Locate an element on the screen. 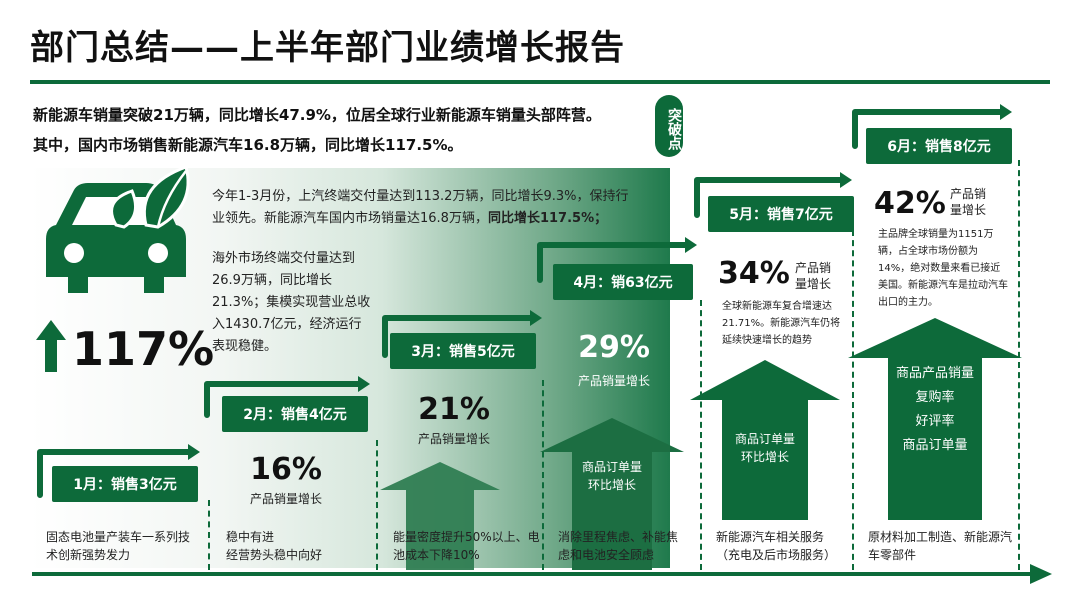  timeline-axis is located at coordinates (532, 574).